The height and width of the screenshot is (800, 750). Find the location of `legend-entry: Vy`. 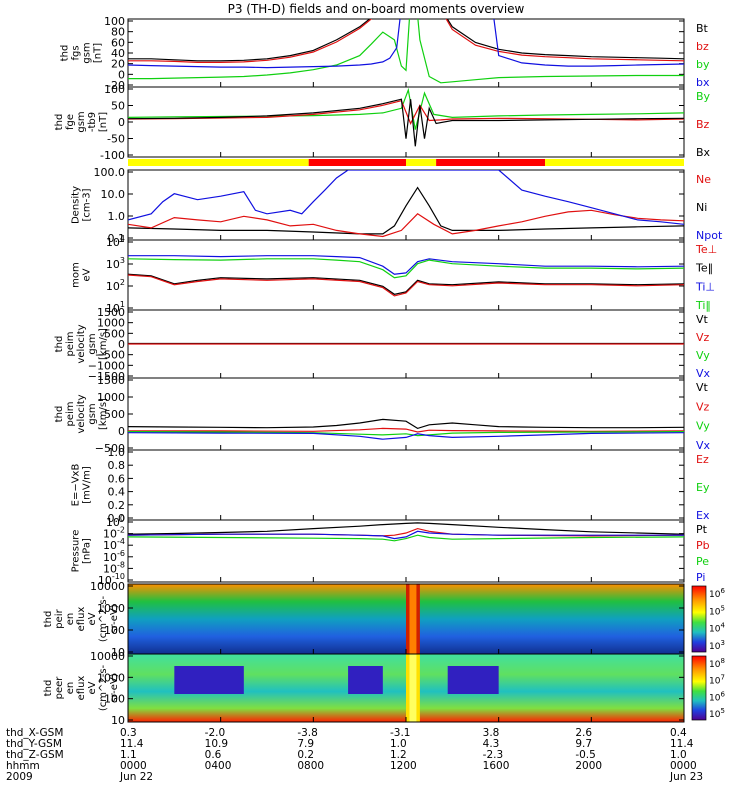

legend-entry: Vy is located at coordinates (703, 426).